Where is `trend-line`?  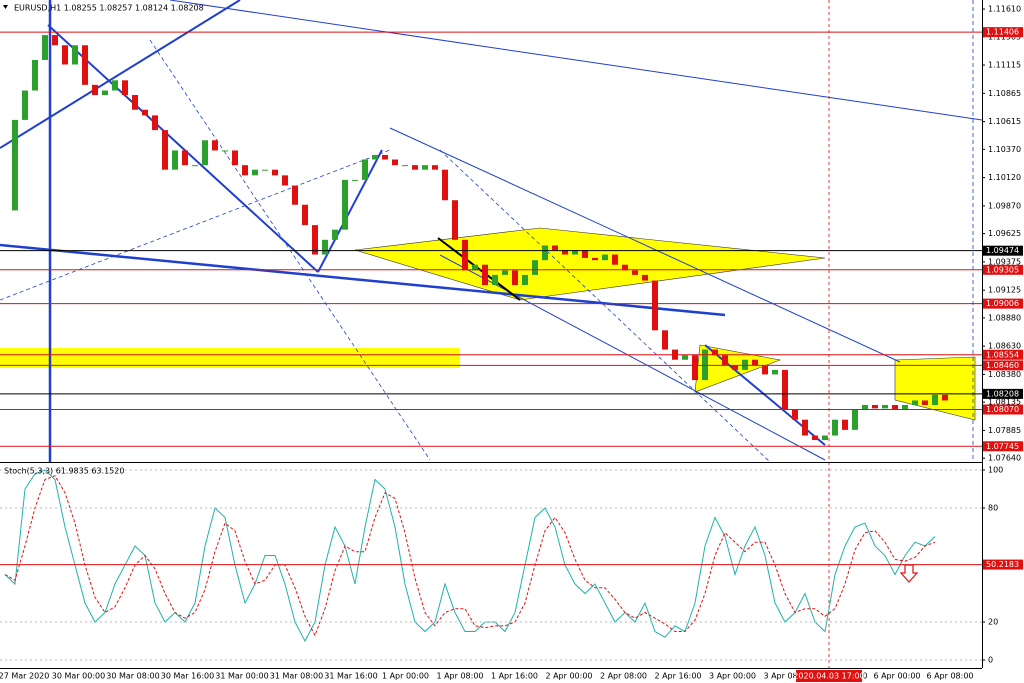 trend-line is located at coordinates (120, 74).